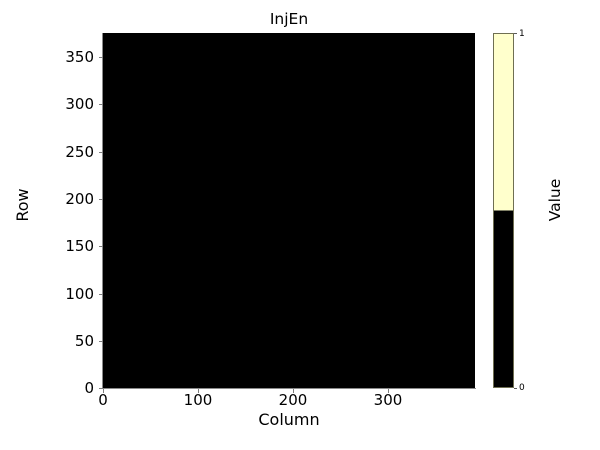 This screenshot has width=600, height=450. Describe the element at coordinates (79, 246) in the screenshot. I see `y-tick-label: 150` at that location.